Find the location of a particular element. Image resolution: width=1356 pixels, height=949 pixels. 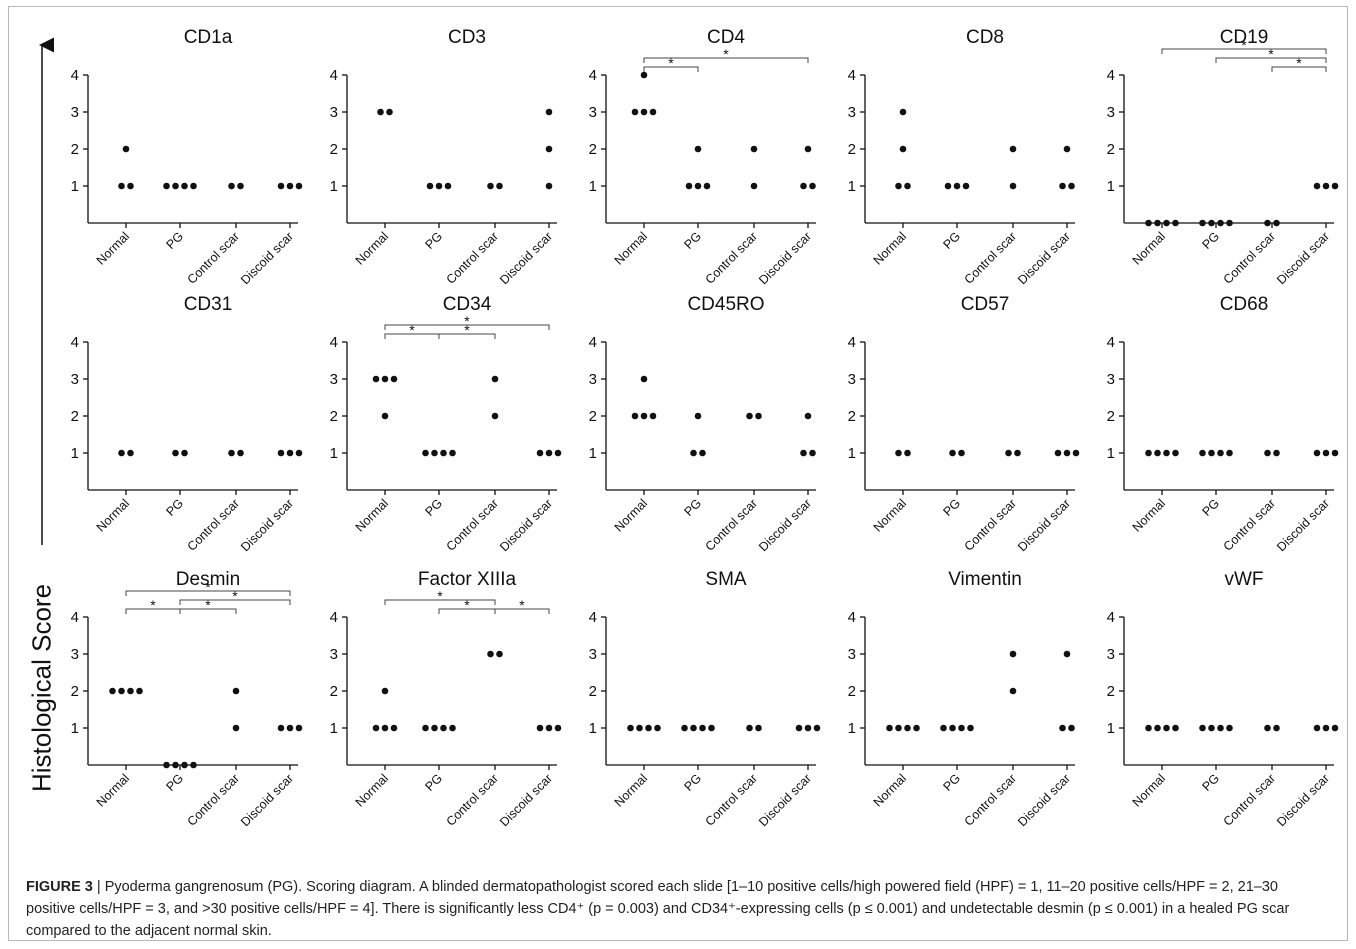

panel-title: Vimentin is located at coordinates (985, 579).